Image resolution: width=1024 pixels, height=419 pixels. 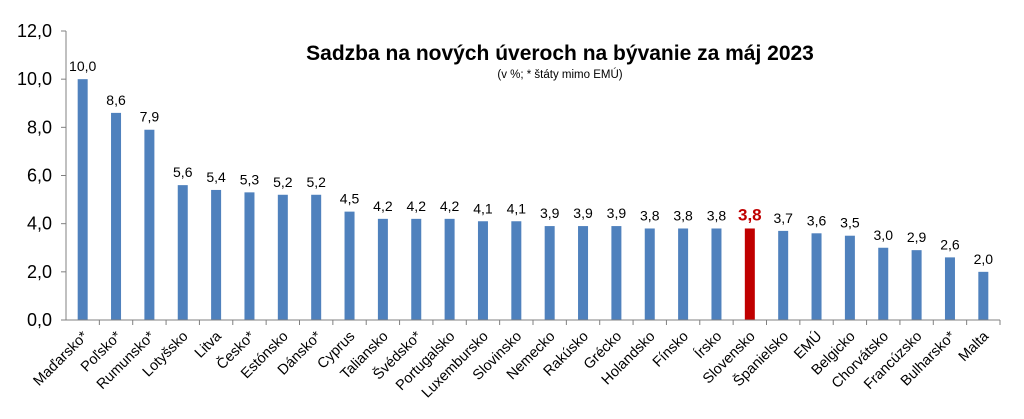 What do you see at coordinates (950, 244) in the screenshot?
I see `data-label: 2,6` at bounding box center [950, 244].